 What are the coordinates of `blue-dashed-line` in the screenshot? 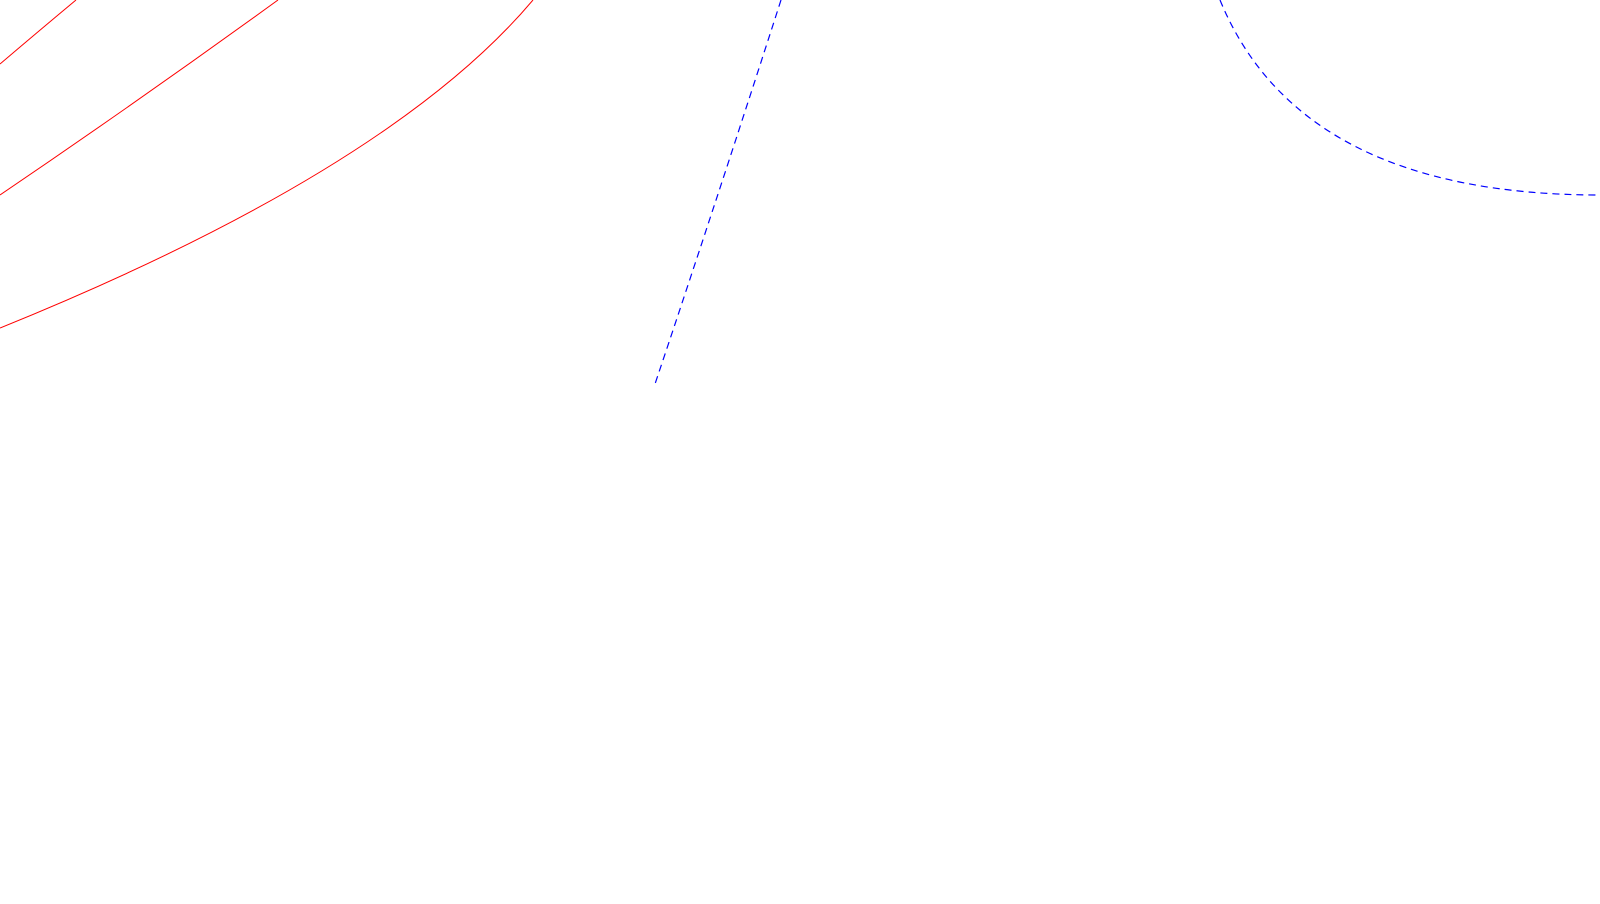 It's located at (717, 194).